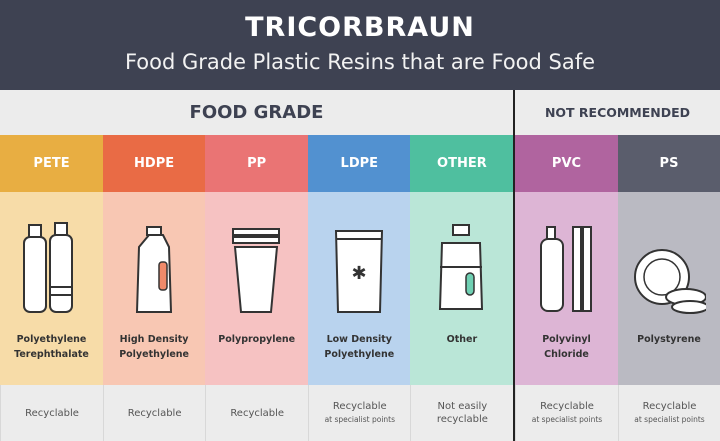 This screenshot has width=720, height=441. I want to click on bottles-icon, so click(48, 267).